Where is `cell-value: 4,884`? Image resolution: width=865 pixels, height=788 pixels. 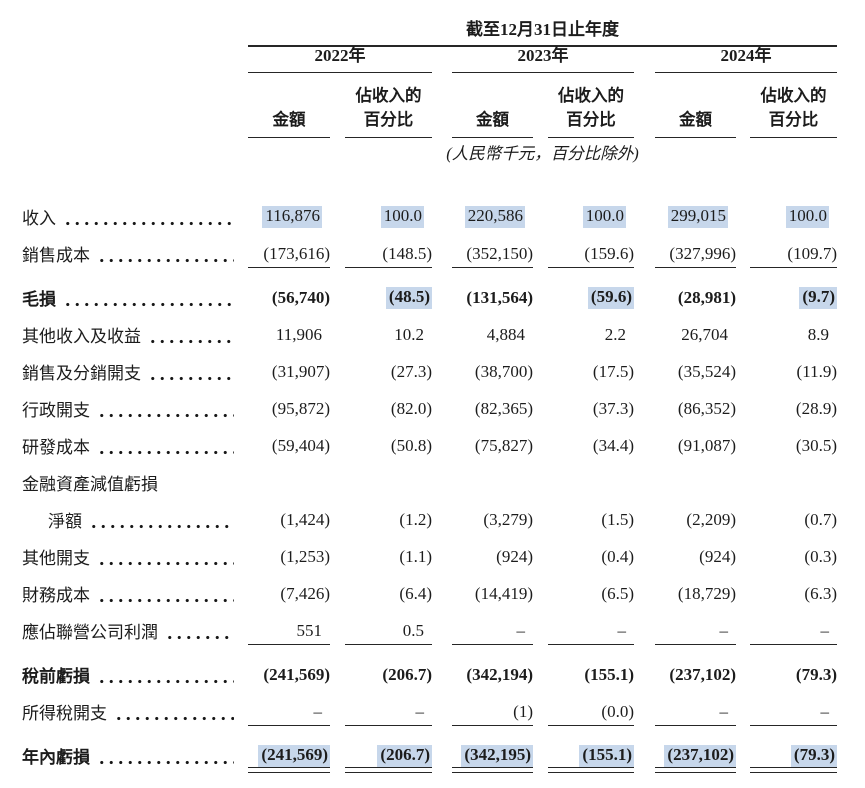
cell-value: 4,884 is located at coordinates (505, 334).